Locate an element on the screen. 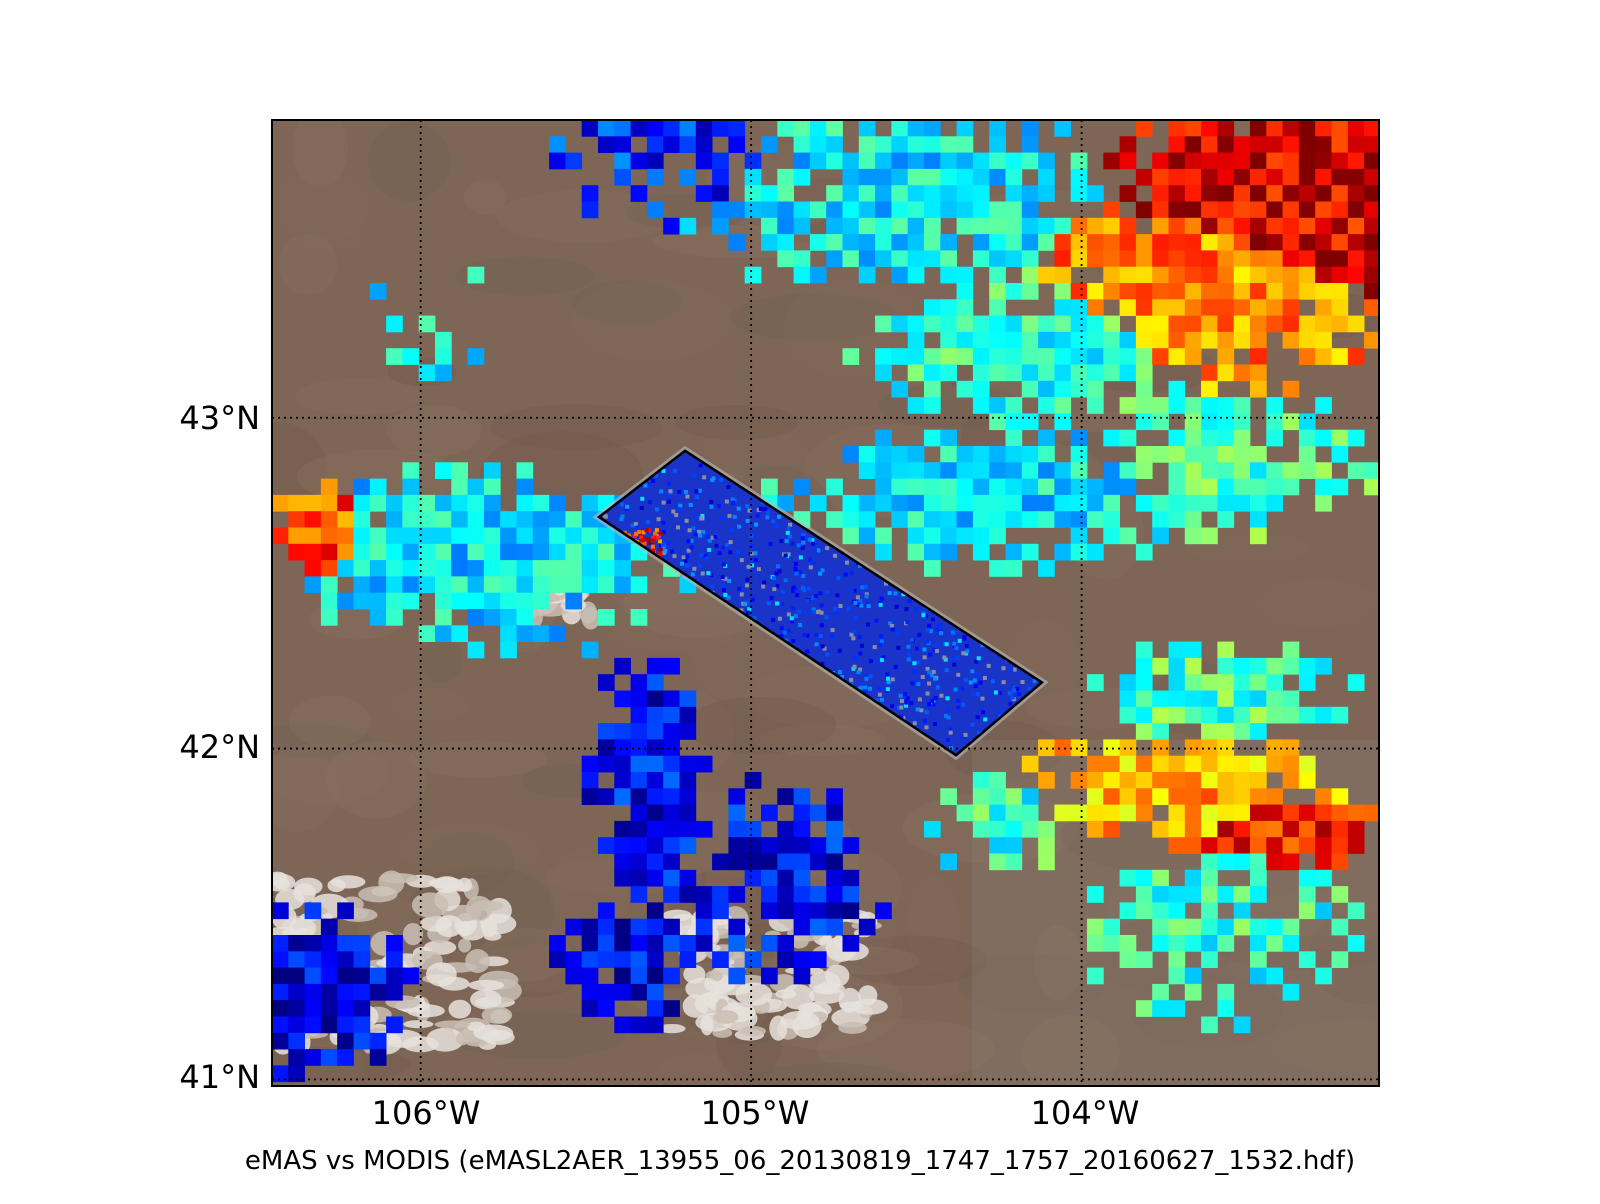 This screenshot has width=1600, height=1204. y-tick-label-43n: 43°N is located at coordinates (219, 418).